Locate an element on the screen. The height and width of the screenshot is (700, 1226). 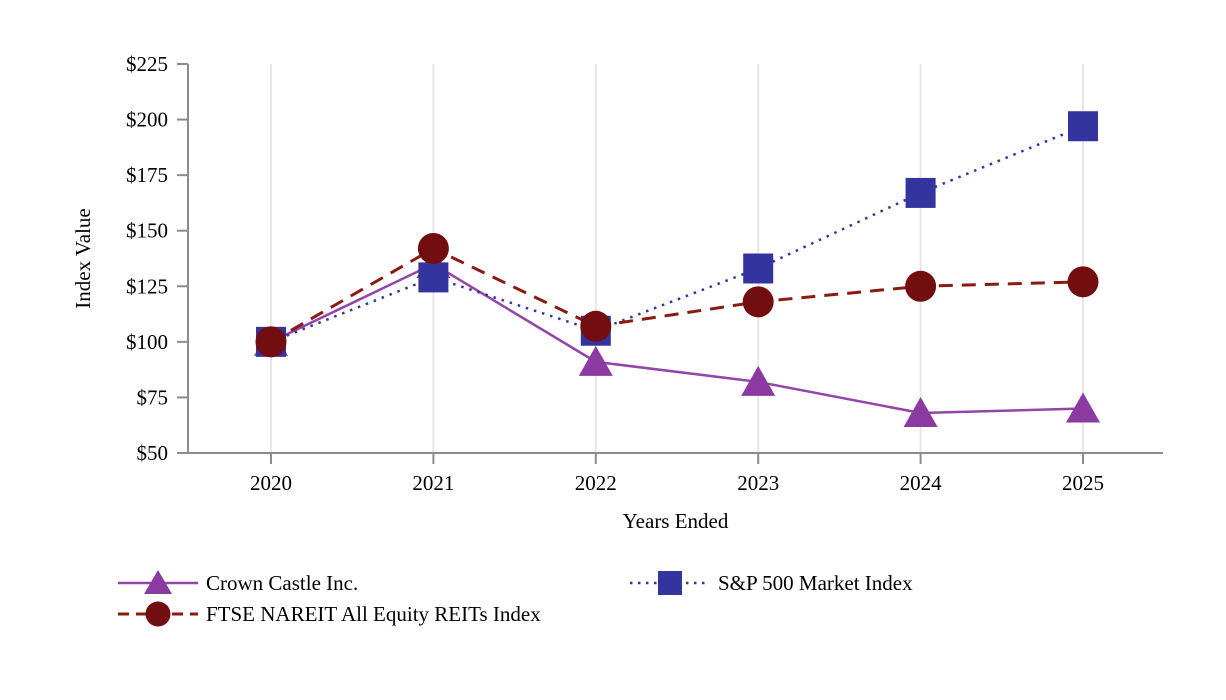
y-tick-label-150: $150 is located at coordinates (147, 231).